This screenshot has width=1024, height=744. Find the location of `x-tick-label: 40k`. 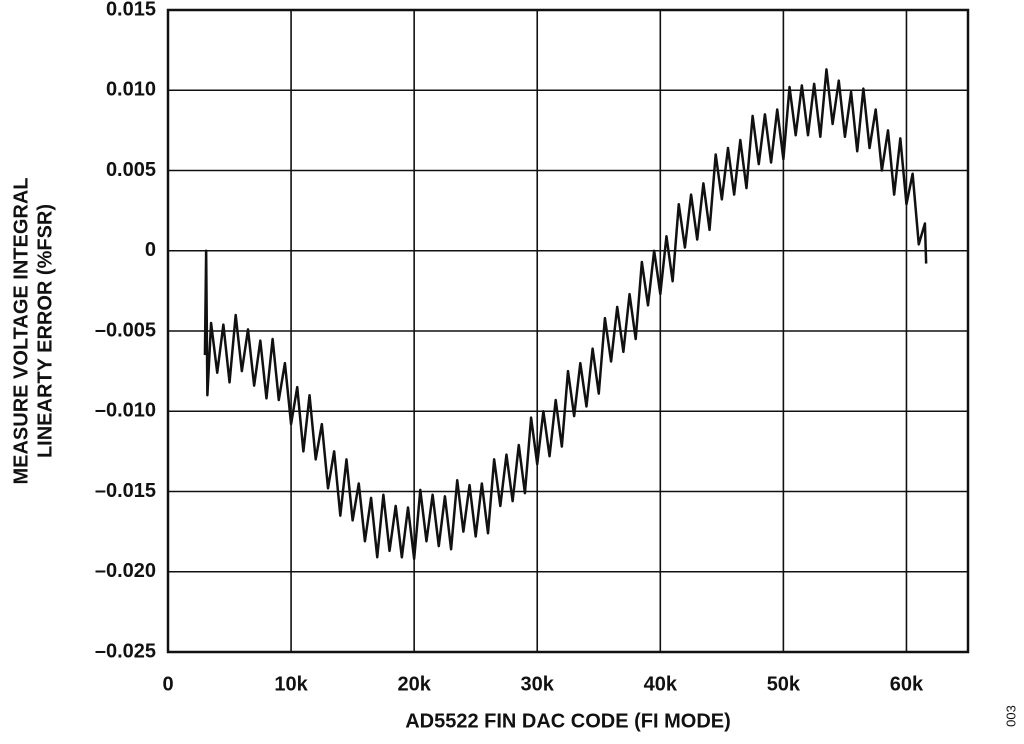

x-tick-label: 40k is located at coordinates (661, 684).